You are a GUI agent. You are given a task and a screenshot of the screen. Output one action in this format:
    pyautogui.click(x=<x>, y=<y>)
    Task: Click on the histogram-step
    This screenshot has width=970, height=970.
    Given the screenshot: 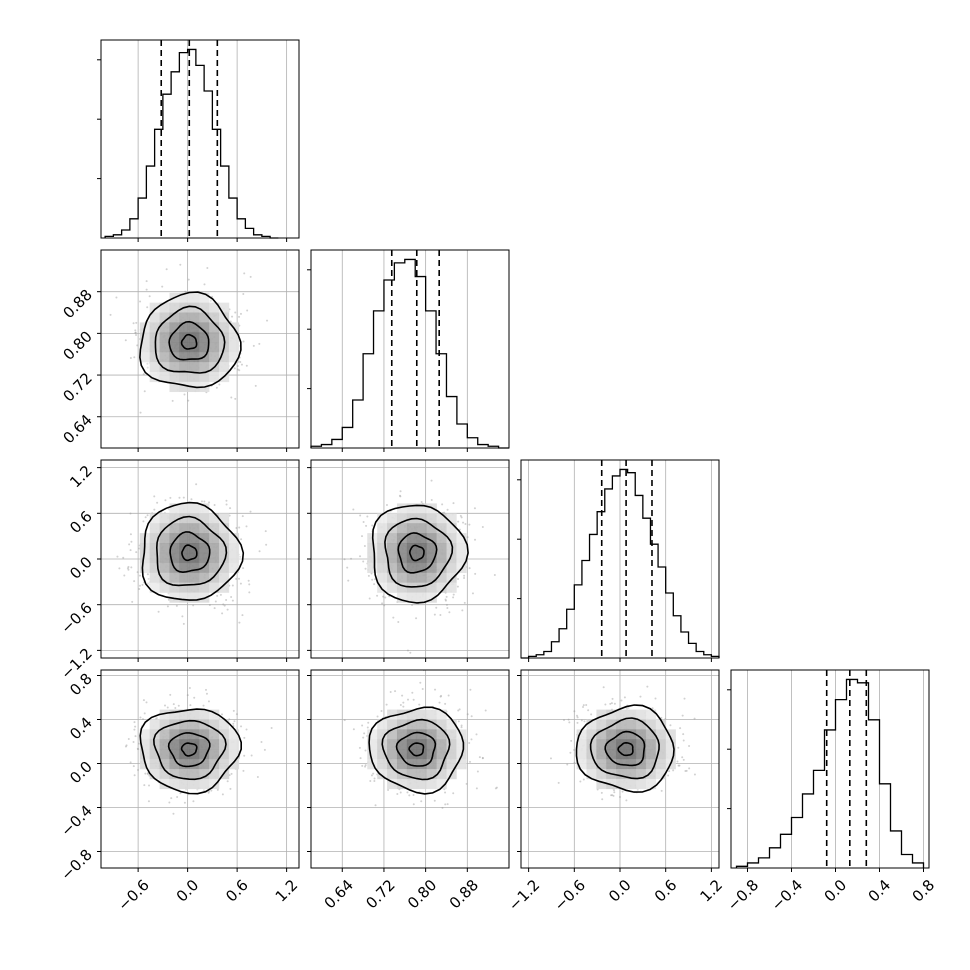 What is the action you would take?
    pyautogui.click(x=191, y=143)
    